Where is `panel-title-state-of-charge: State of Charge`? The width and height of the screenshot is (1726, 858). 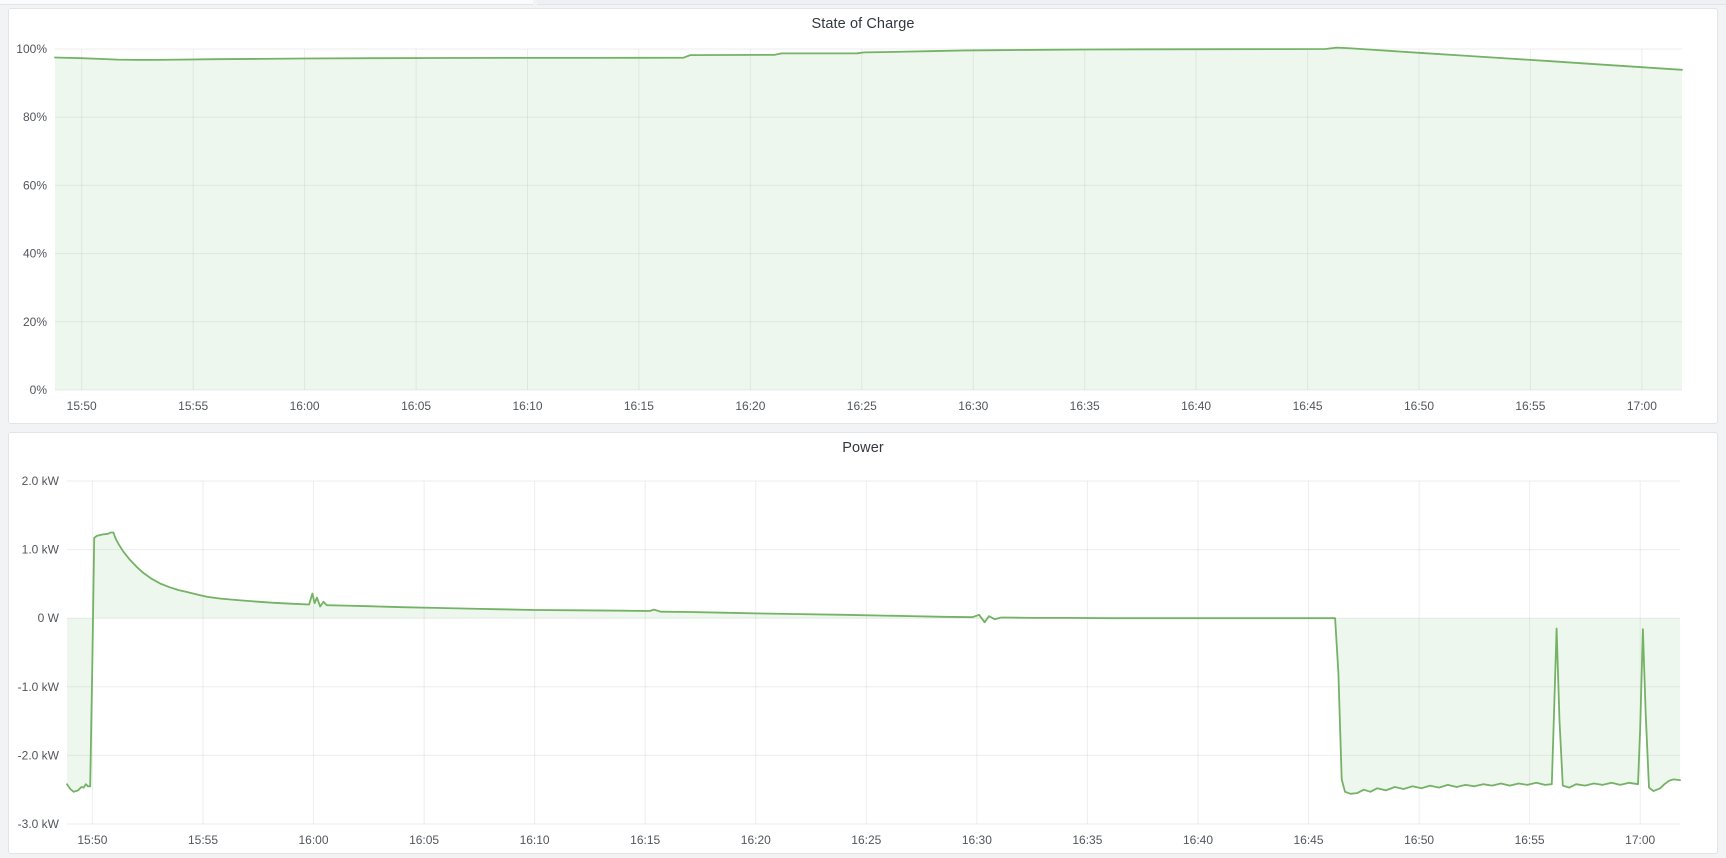 panel-title-state-of-charge: State of Charge is located at coordinates (863, 24).